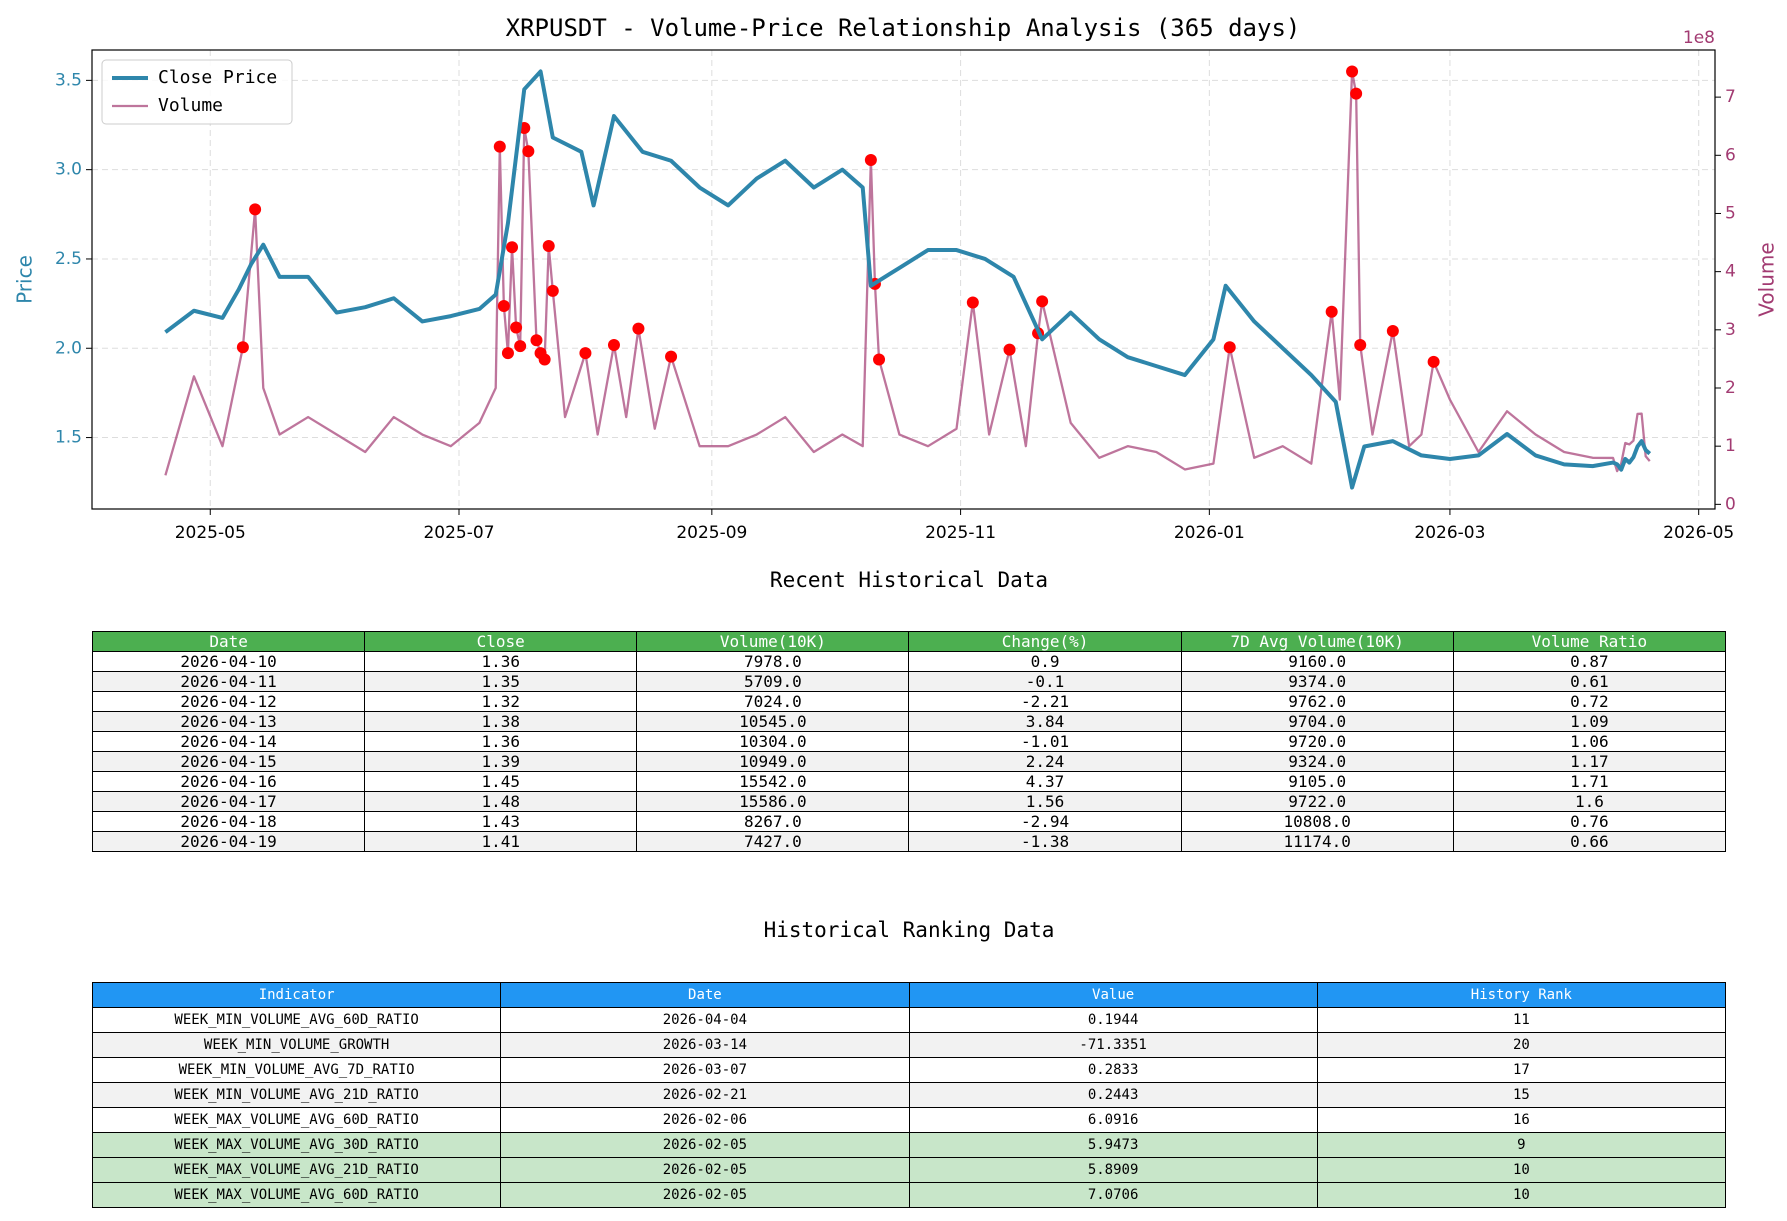 The height and width of the screenshot is (1221, 1787). I want to click on table-cell: 8267.0, so click(773, 821).